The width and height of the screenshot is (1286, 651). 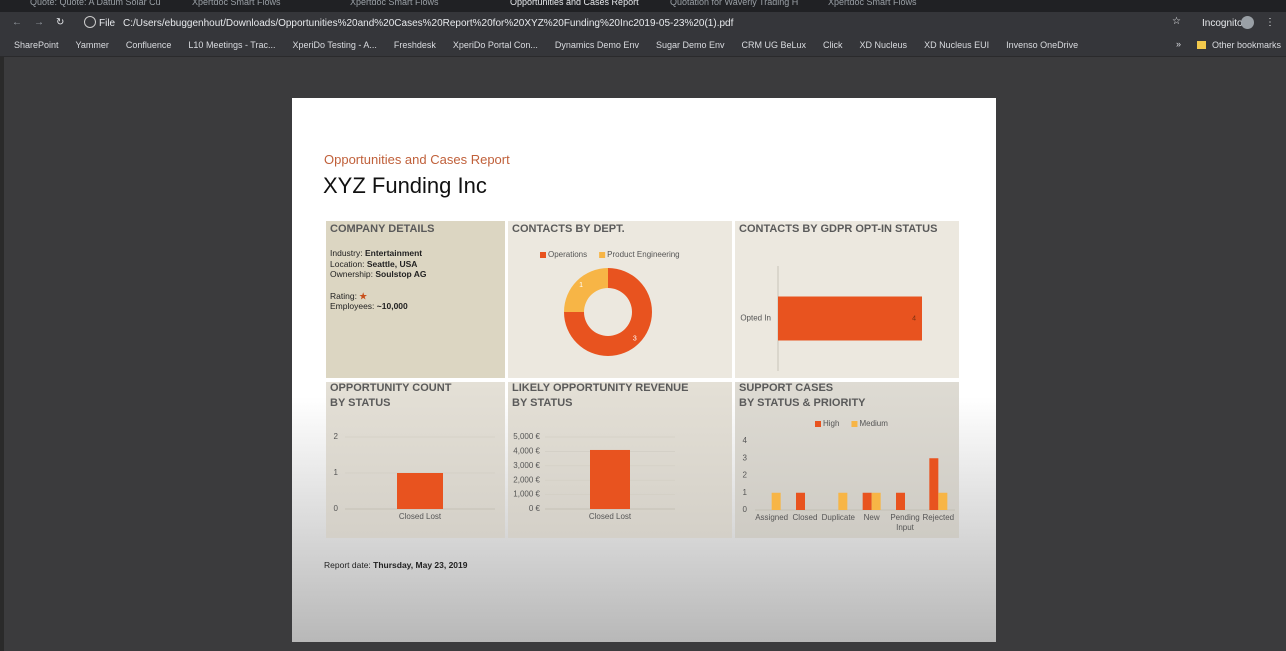 I want to click on other-bookmarks: Other bookmarks, so click(x=1247, y=45).